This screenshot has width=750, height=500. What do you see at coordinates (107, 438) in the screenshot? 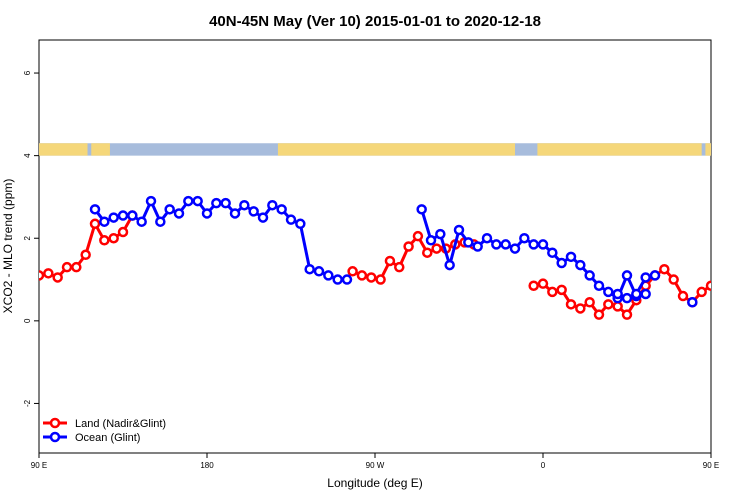
I see `legend-ocean-label: Ocean (Glint)` at bounding box center [107, 438].